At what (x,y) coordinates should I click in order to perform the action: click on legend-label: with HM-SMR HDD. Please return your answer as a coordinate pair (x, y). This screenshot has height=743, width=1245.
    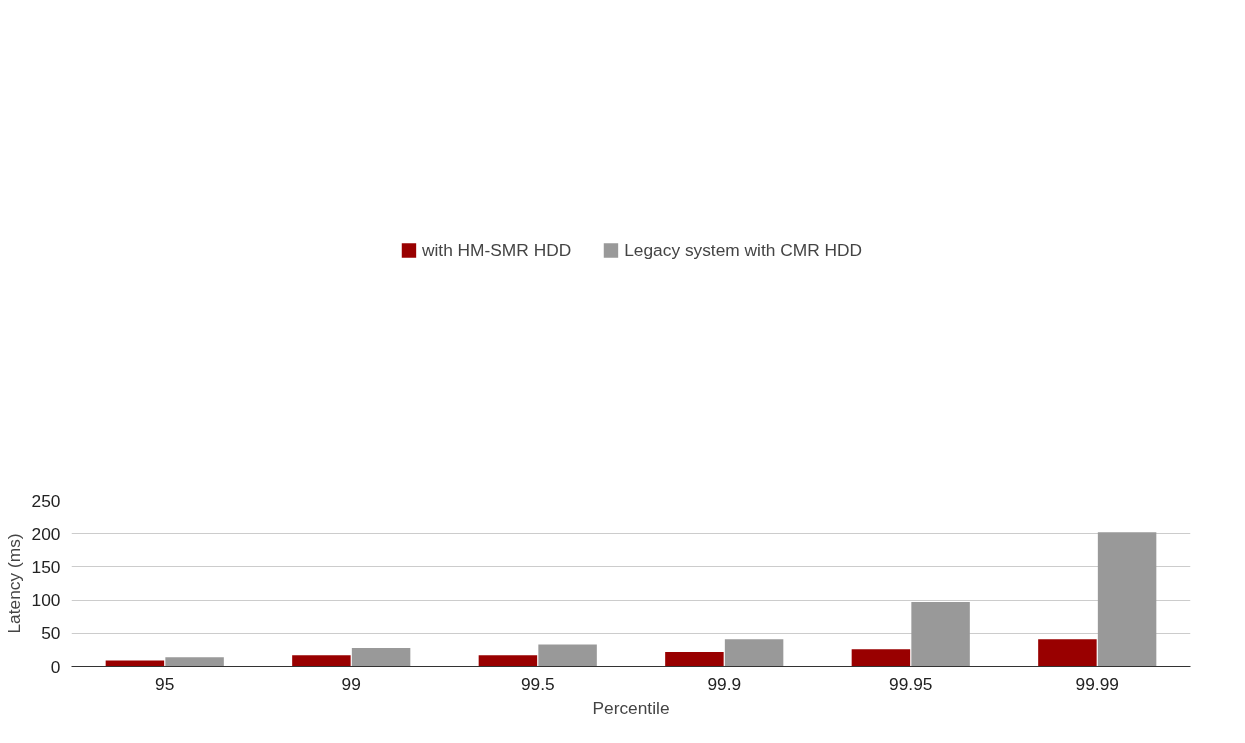
    Looking at the image, I should click on (496, 250).